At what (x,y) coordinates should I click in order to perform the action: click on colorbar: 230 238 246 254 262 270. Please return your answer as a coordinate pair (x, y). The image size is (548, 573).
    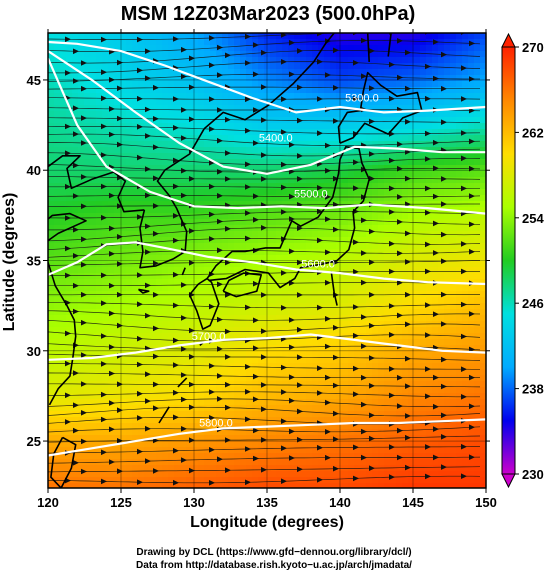
    Looking at the image, I should click on (522, 260).